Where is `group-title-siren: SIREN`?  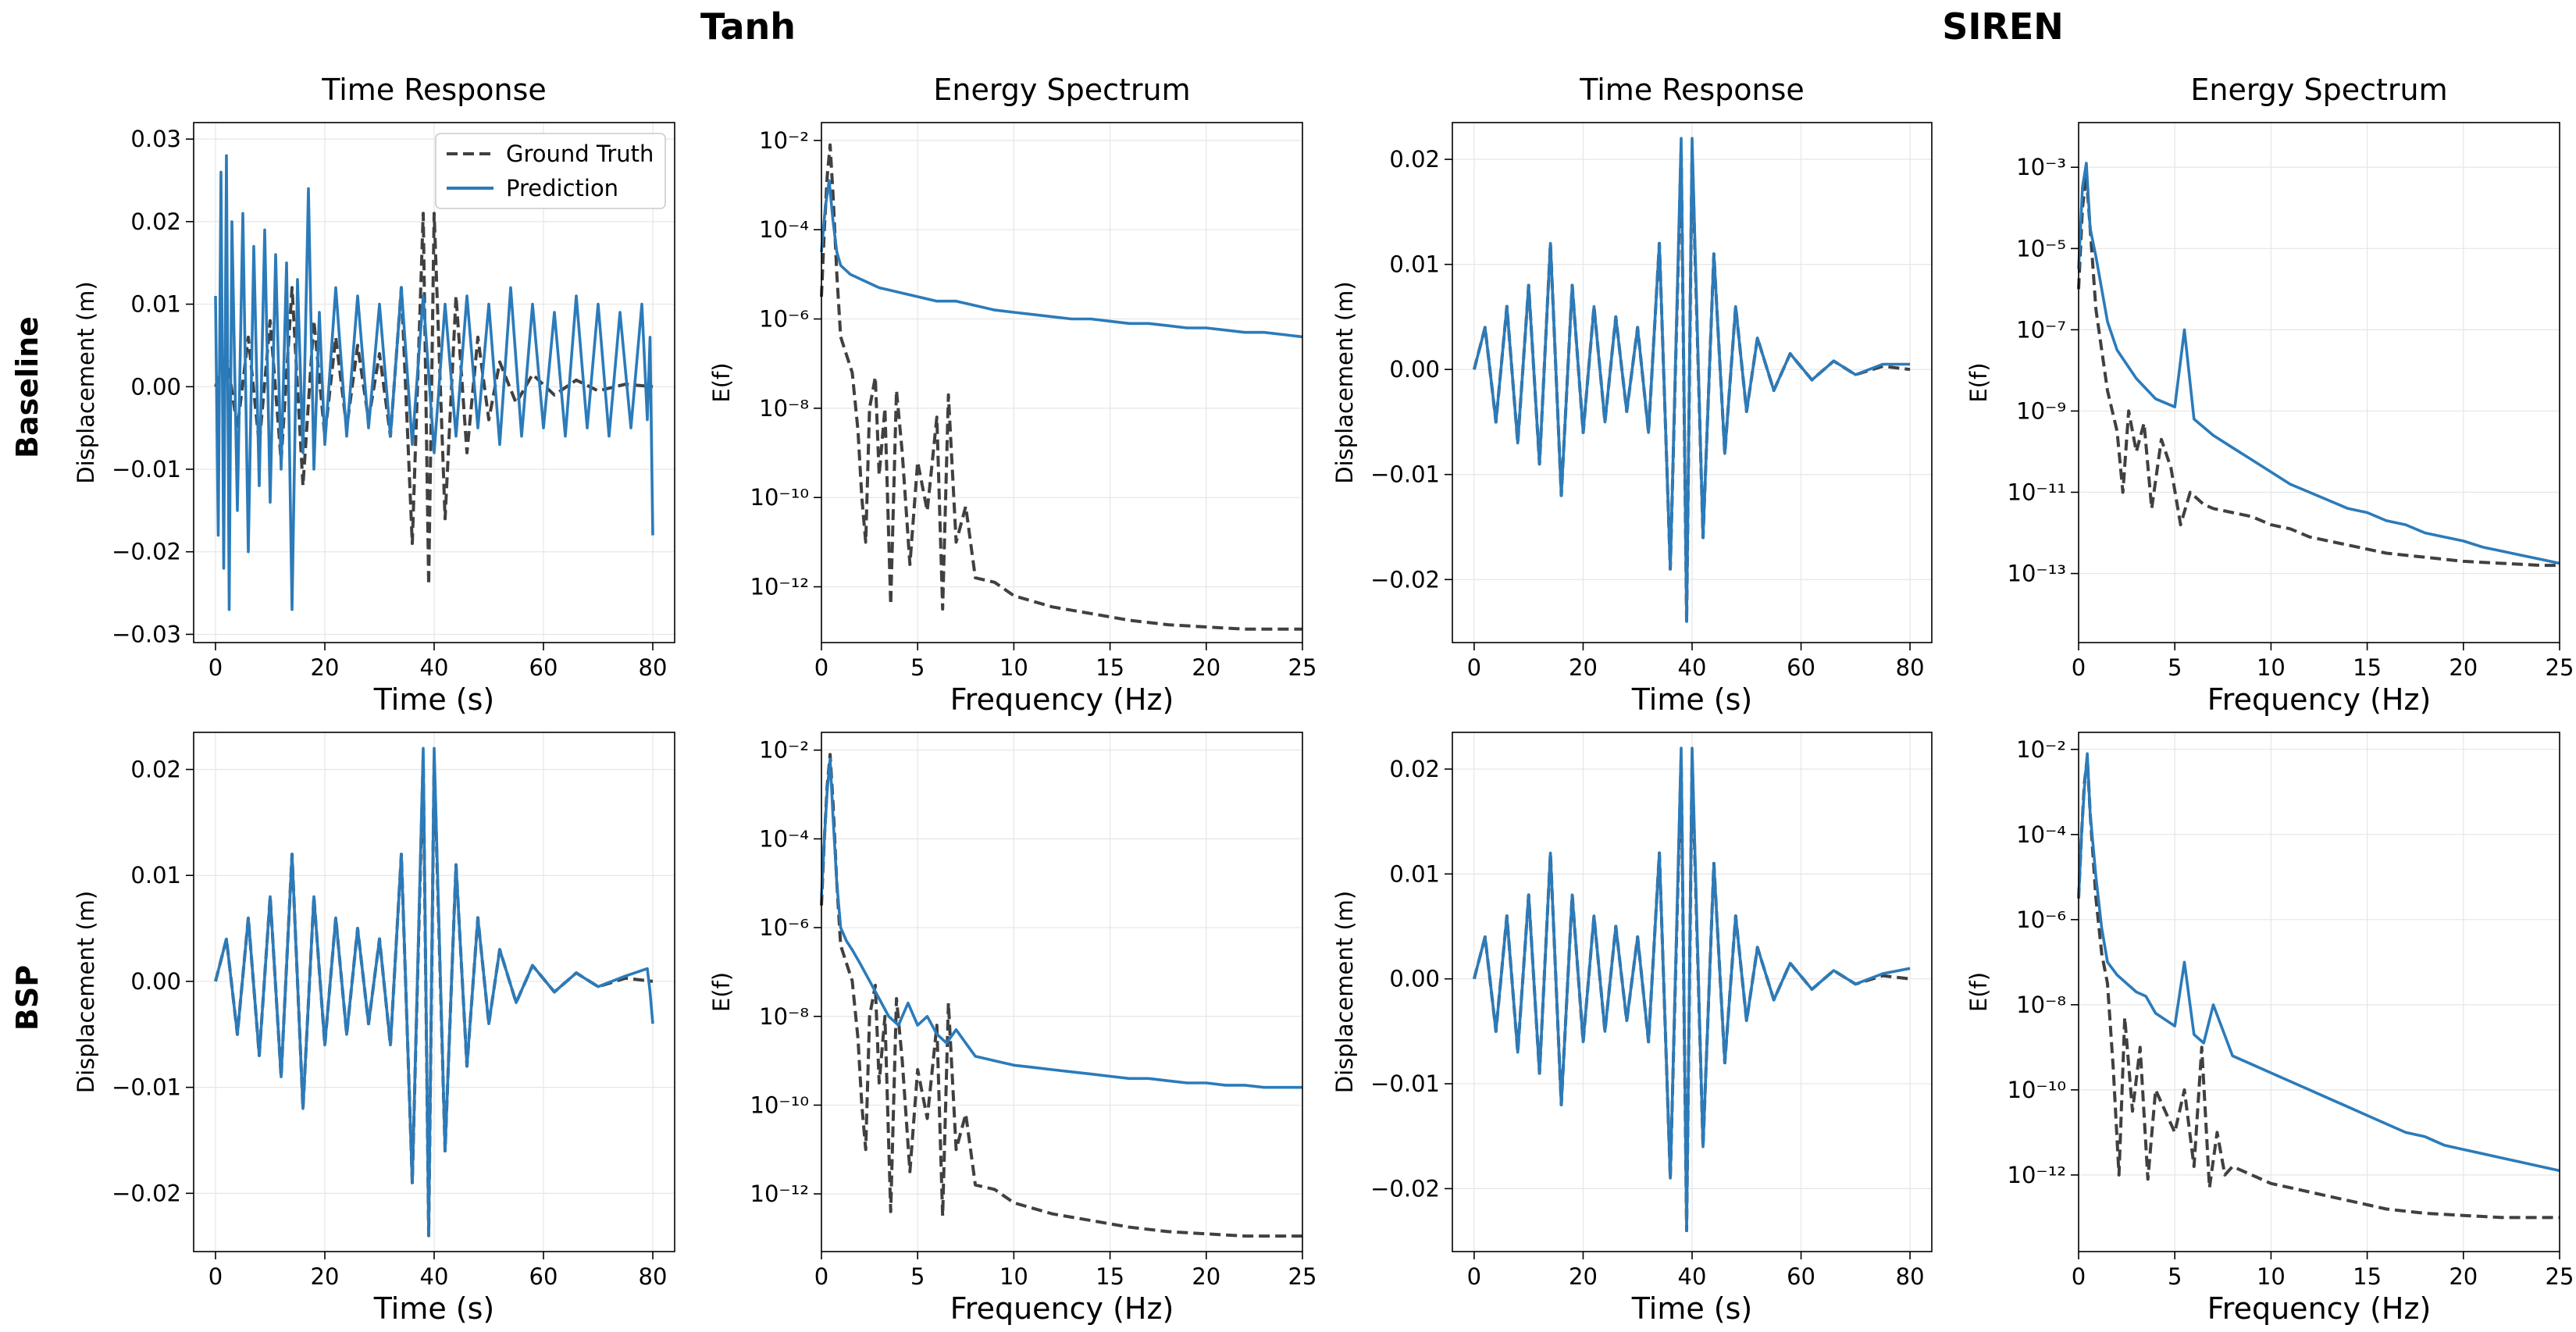
group-title-siren: SIREN is located at coordinates (2003, 26).